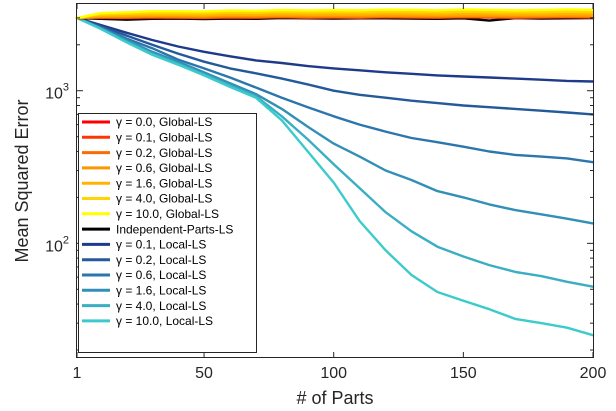  What do you see at coordinates (593, 373) in the screenshot?
I see `x-tick-label: 200` at bounding box center [593, 373].